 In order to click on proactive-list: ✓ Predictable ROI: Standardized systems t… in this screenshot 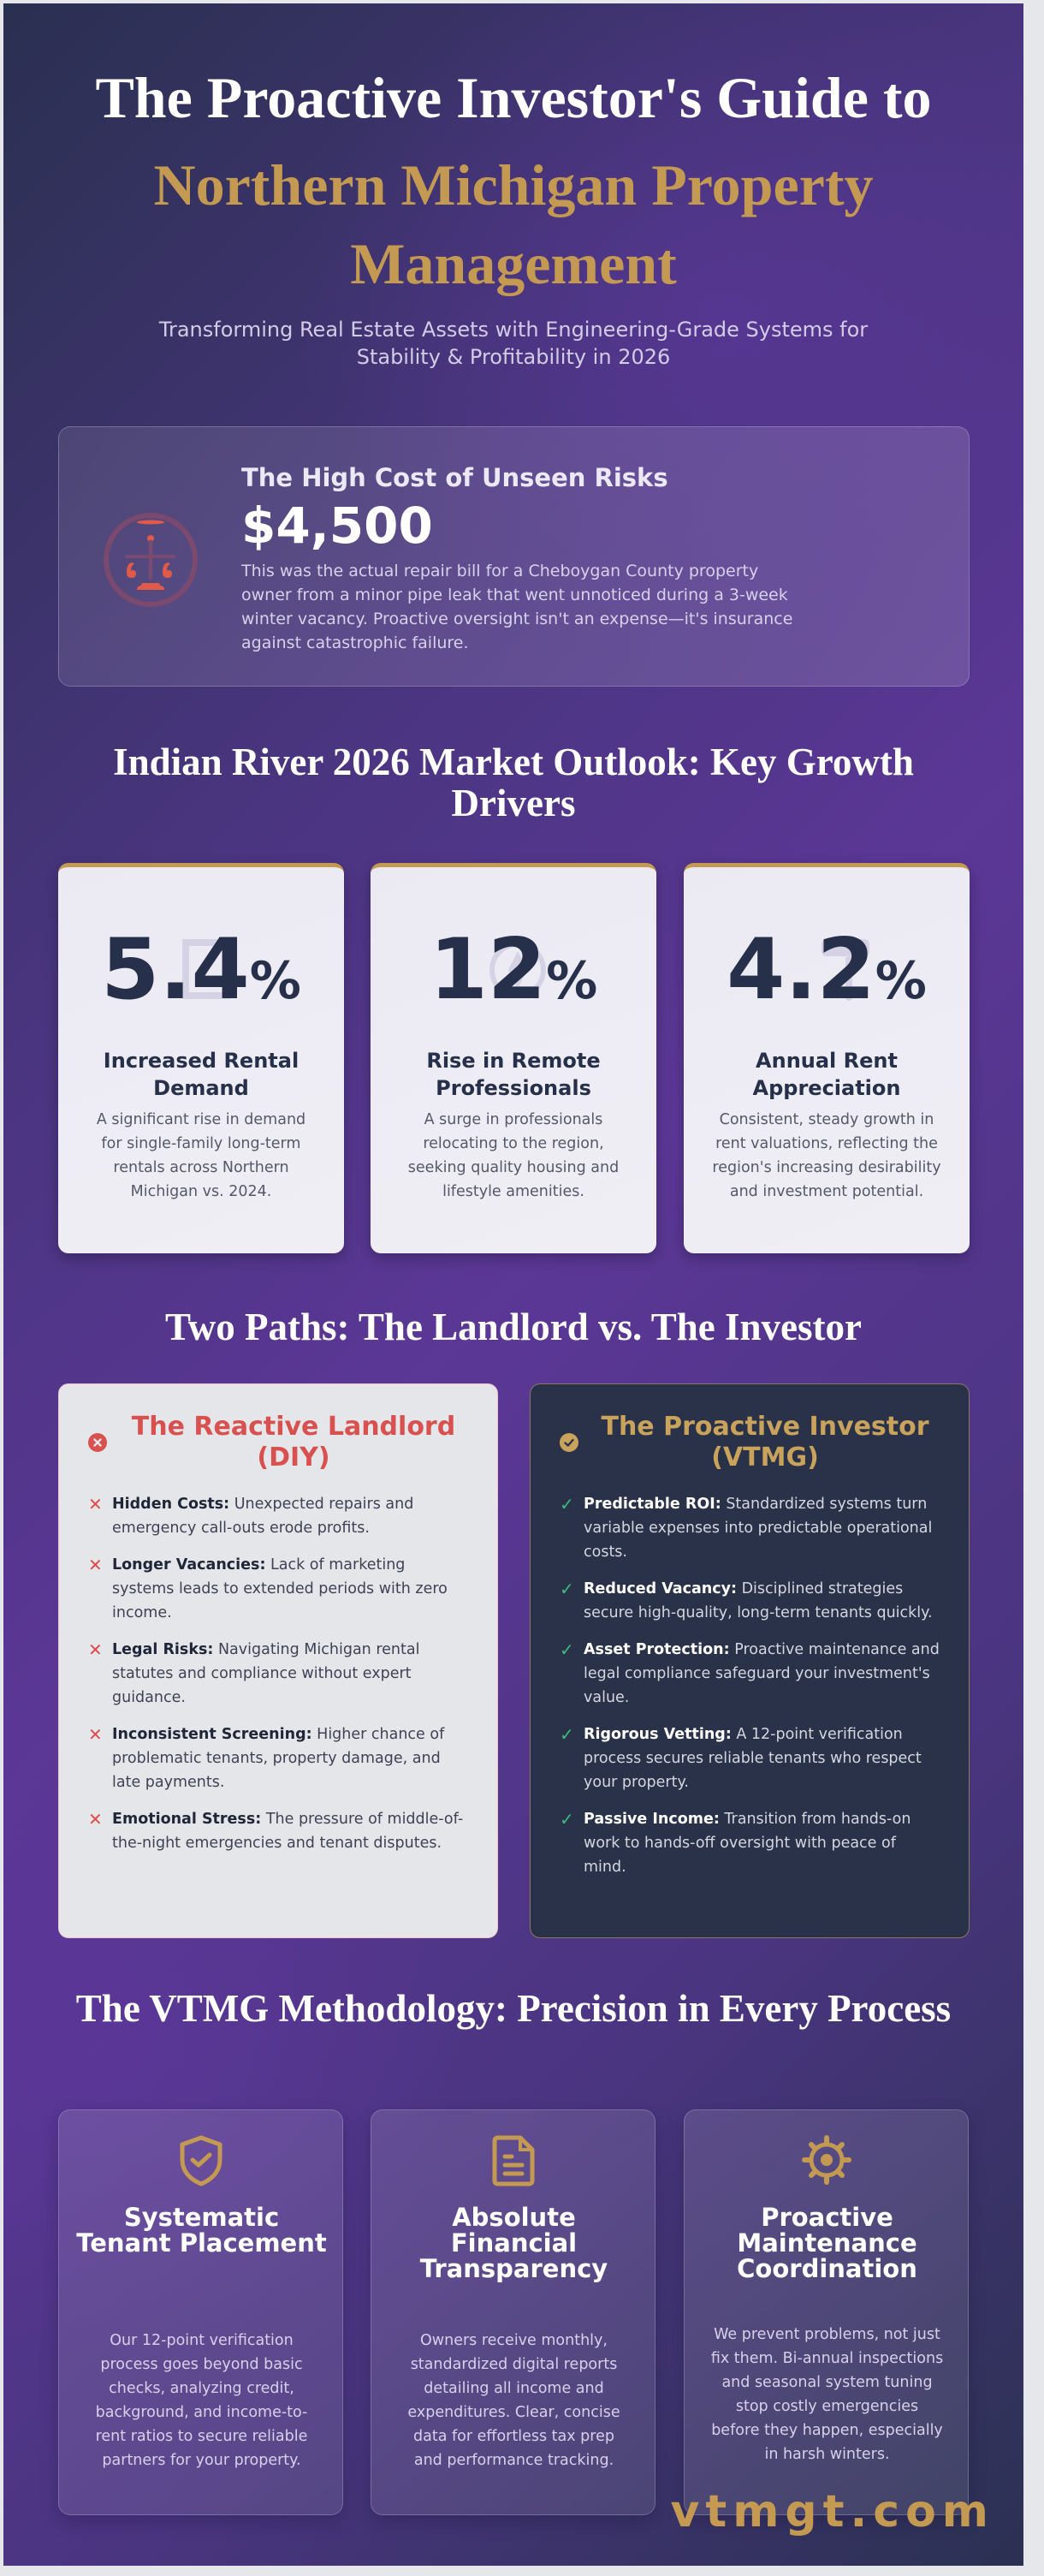, I will do `click(750, 1685)`.